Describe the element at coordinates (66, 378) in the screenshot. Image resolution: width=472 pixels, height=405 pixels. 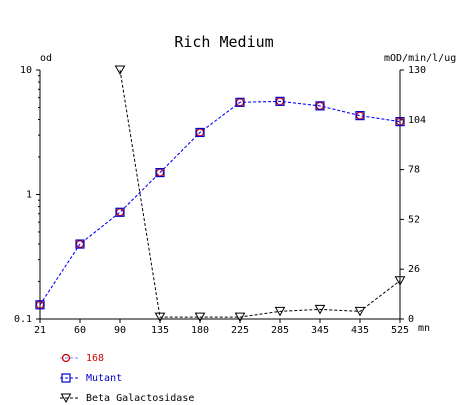
I see `legend-marker-mutant` at that location.